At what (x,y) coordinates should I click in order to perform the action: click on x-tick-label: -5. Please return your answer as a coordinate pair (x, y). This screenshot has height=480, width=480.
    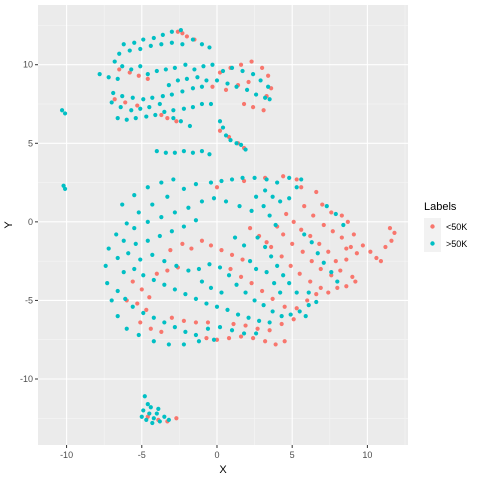
    Looking at the image, I should click on (142, 455).